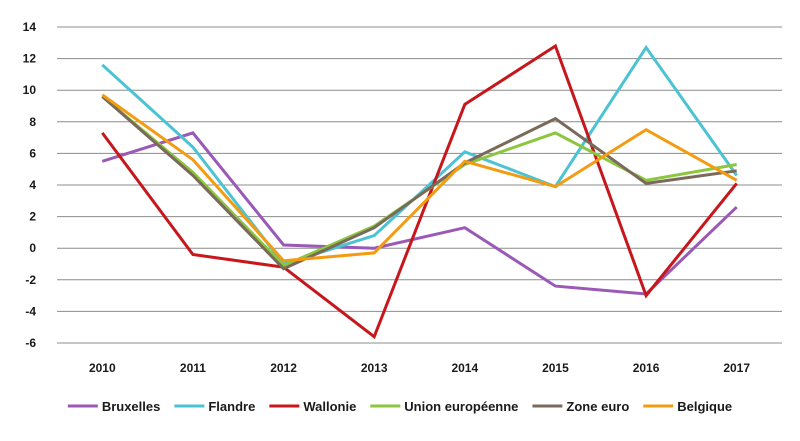 This screenshot has height=441, width=800. I want to click on x-tick-label: 2017, so click(736, 368).